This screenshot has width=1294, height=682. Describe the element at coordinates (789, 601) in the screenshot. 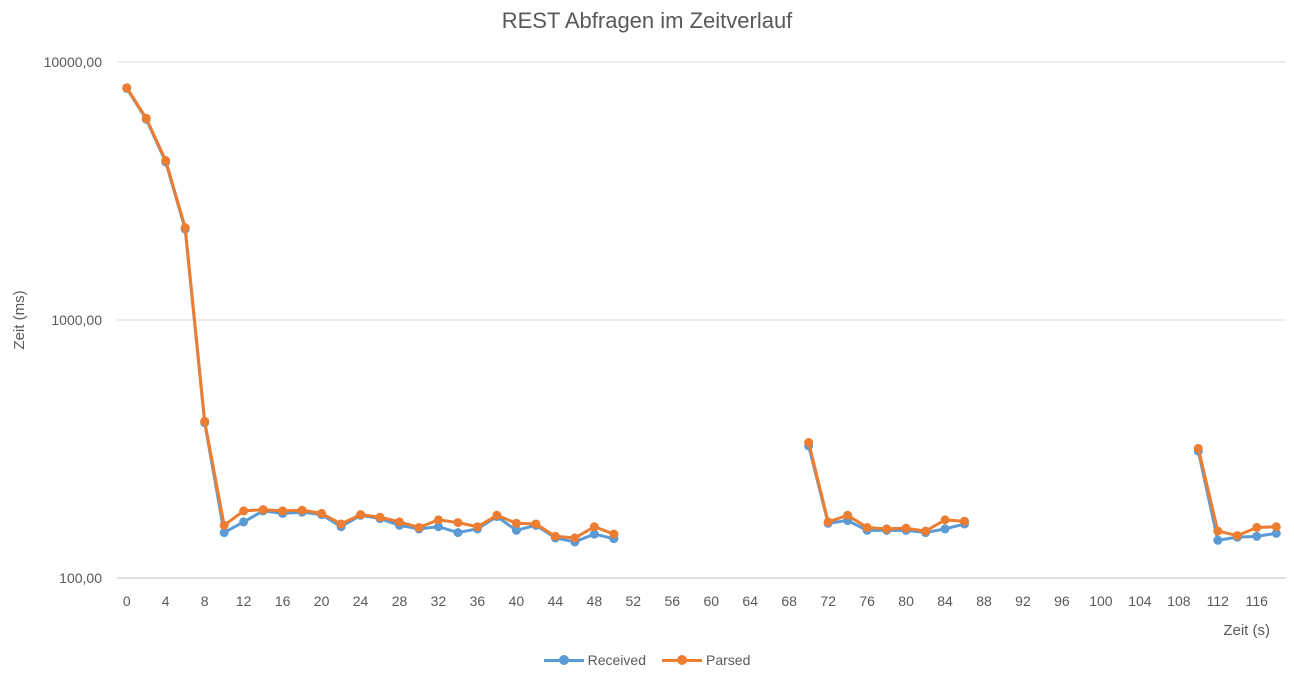

I see `x-tick-label: 68` at that location.